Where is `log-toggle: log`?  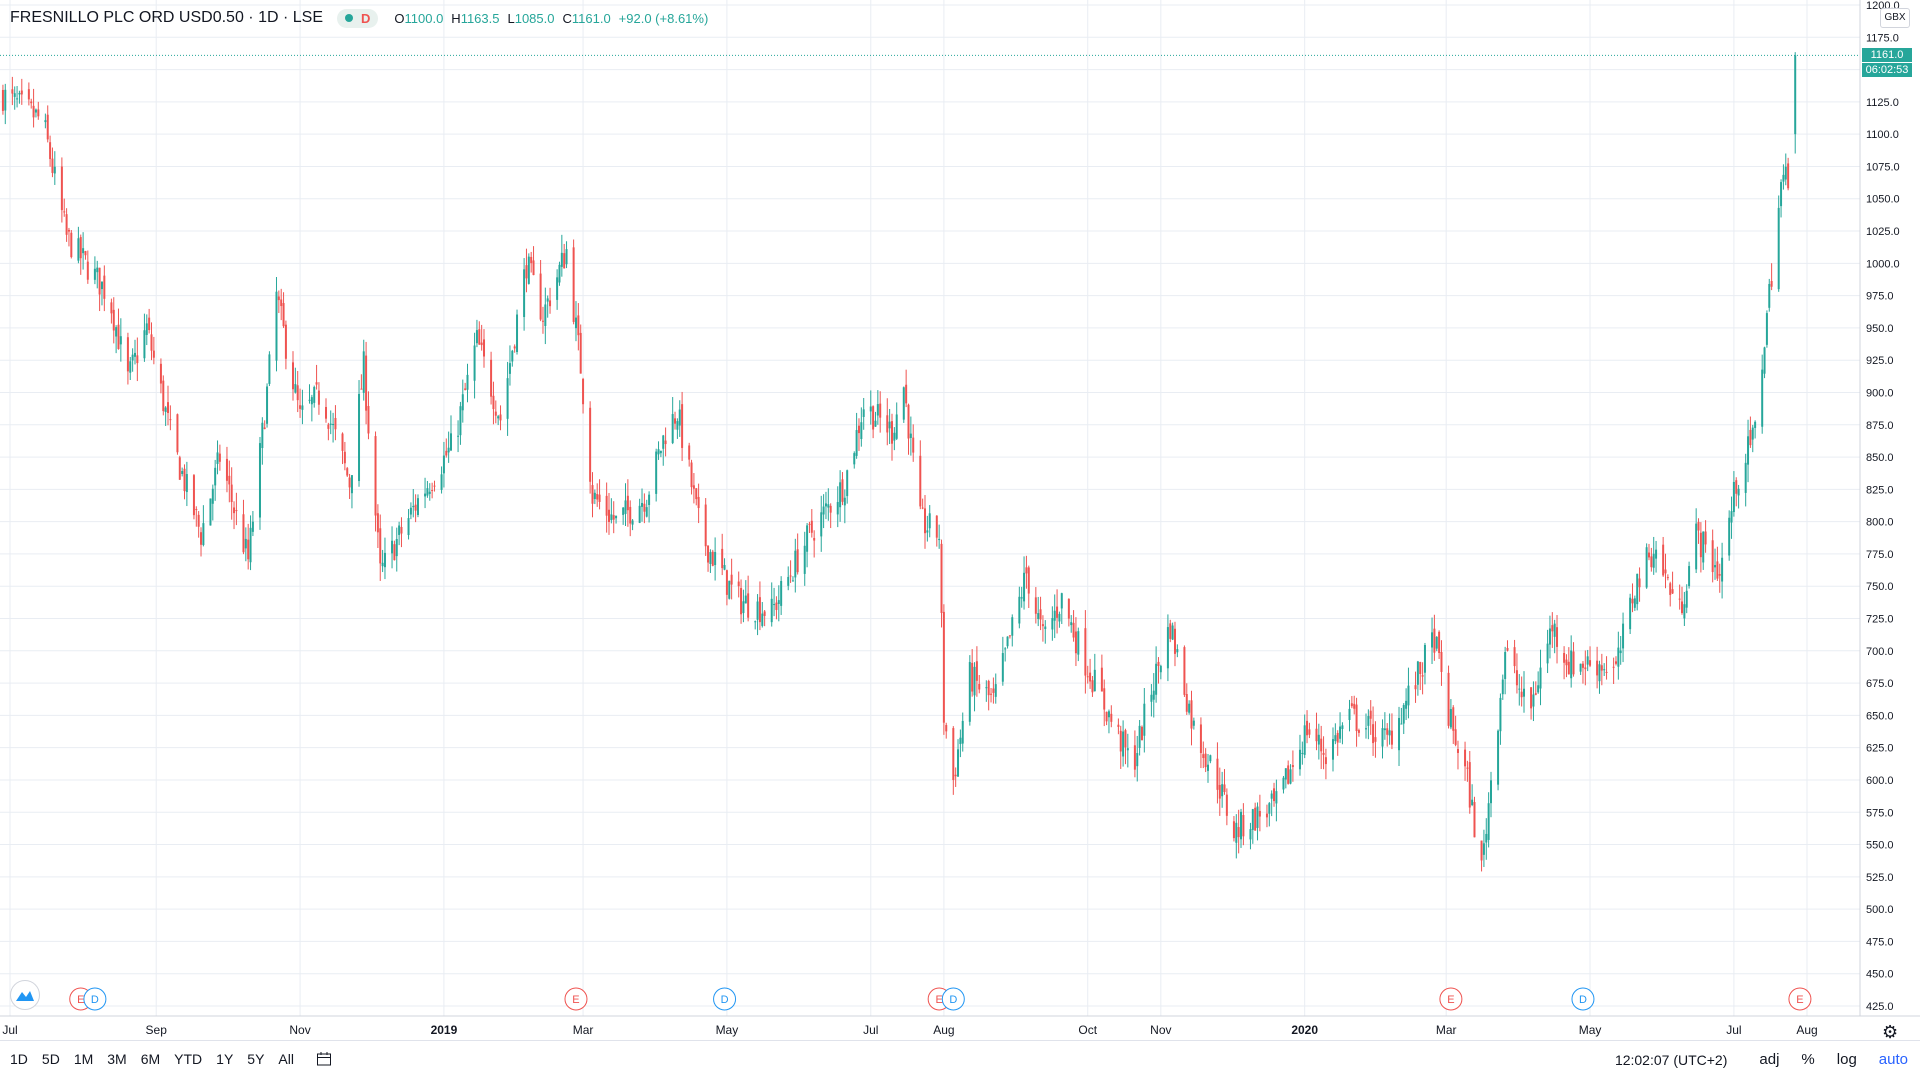
log-toggle: log is located at coordinates (1846, 1059).